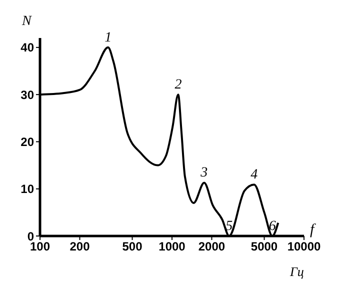 This screenshot has width=345, height=301. I want to click on annotation: 5, so click(229, 226).